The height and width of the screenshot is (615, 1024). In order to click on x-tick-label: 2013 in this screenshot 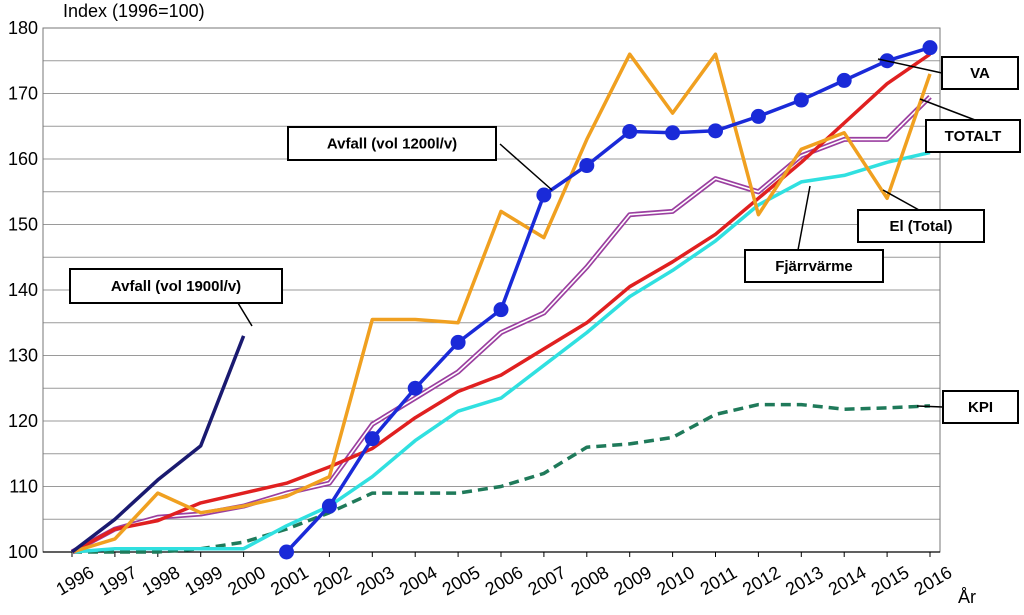, I will do `click(804, 580)`.